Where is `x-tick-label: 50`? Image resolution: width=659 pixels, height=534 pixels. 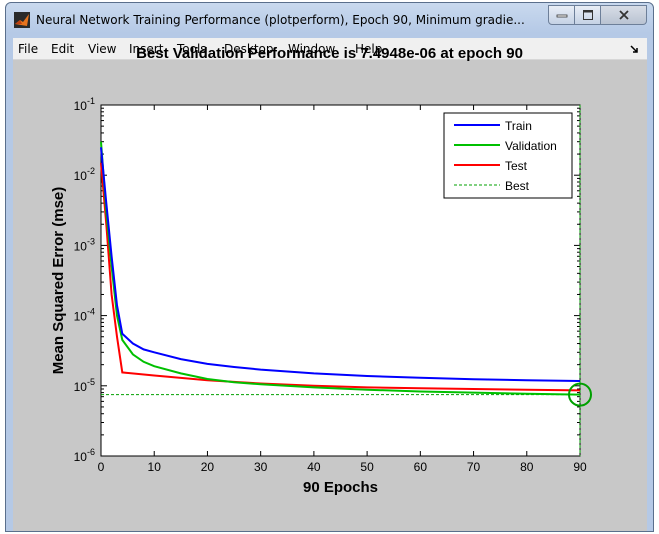
x-tick-label: 50 is located at coordinates (367, 467).